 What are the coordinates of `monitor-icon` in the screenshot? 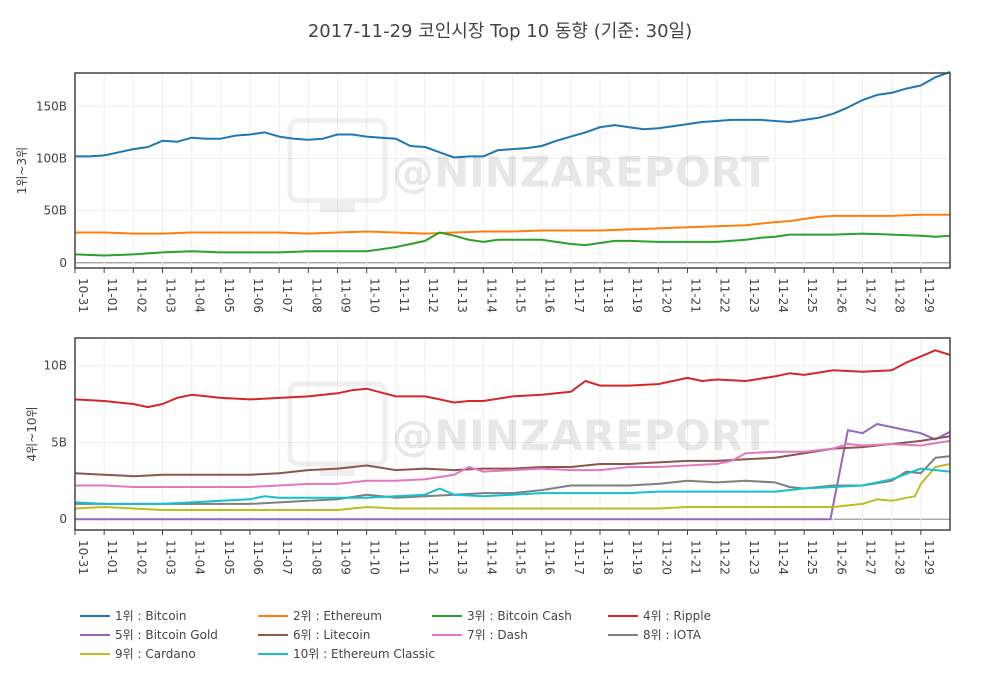 It's located at (337, 160).